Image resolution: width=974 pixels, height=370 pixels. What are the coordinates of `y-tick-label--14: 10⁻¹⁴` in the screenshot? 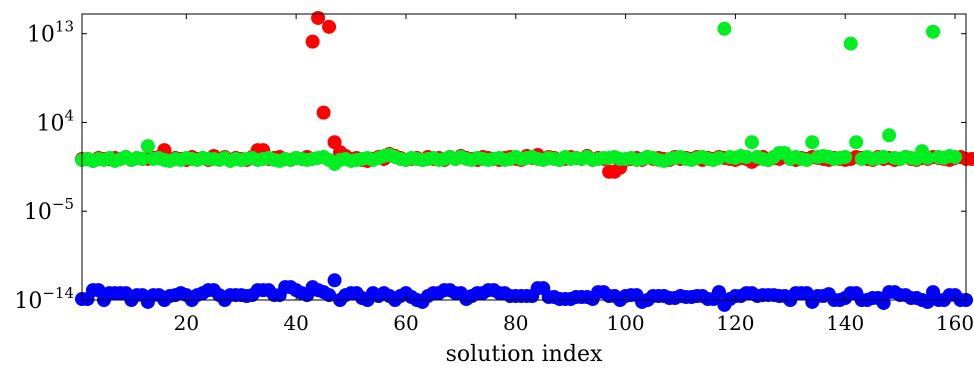 It's located at (44, 299).